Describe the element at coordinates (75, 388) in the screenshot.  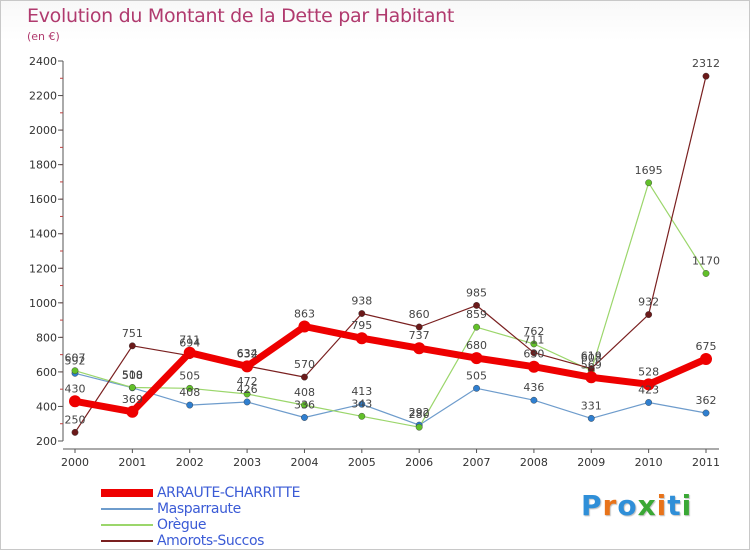
I see `data-label: 430` at that location.